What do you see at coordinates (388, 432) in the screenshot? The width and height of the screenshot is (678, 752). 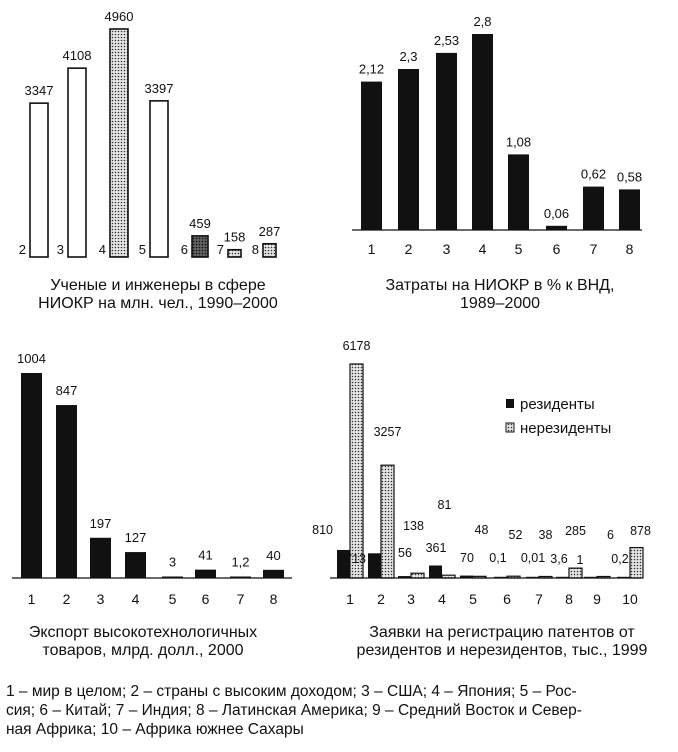 I see `chart-patents-nonresident-value-label-2: 3257` at bounding box center [388, 432].